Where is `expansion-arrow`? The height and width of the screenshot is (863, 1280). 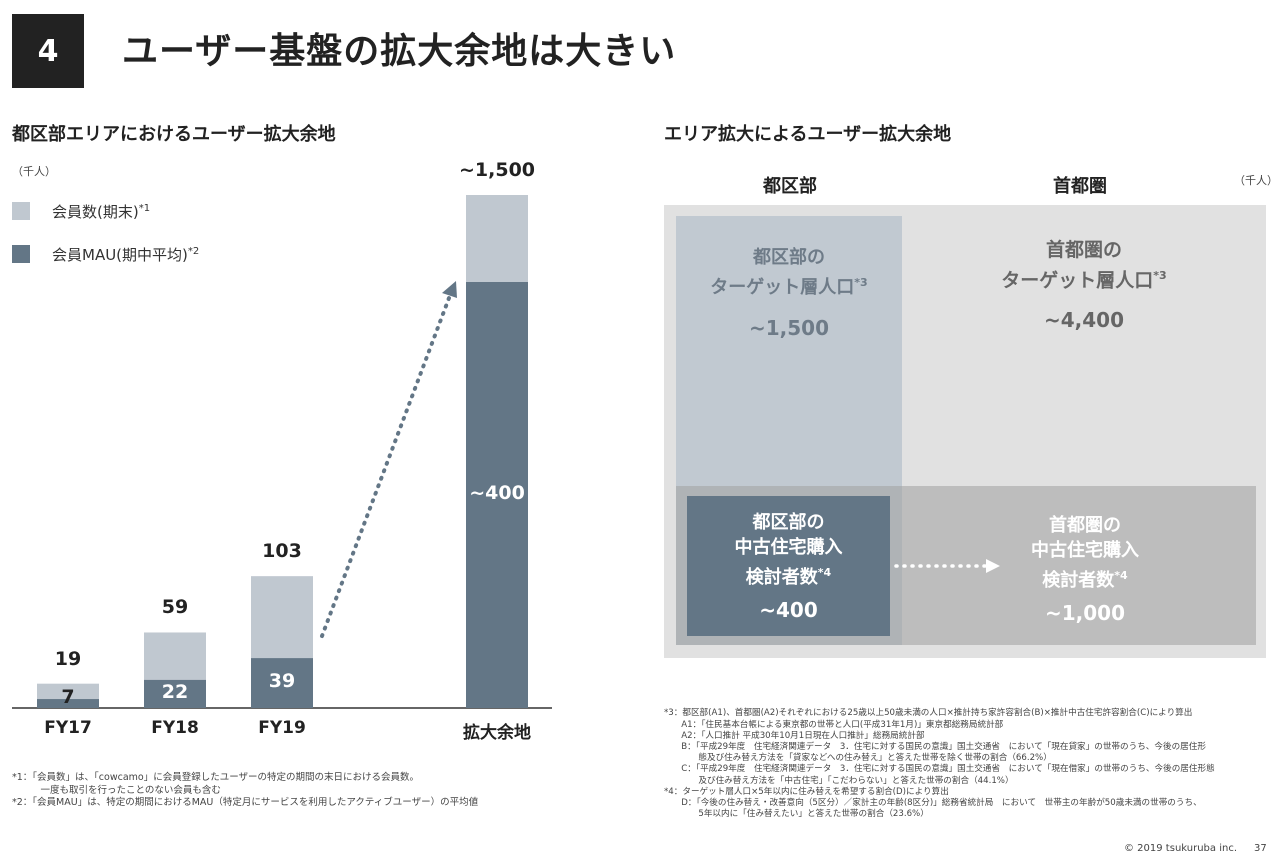 expansion-arrow is located at coordinates (947, 566).